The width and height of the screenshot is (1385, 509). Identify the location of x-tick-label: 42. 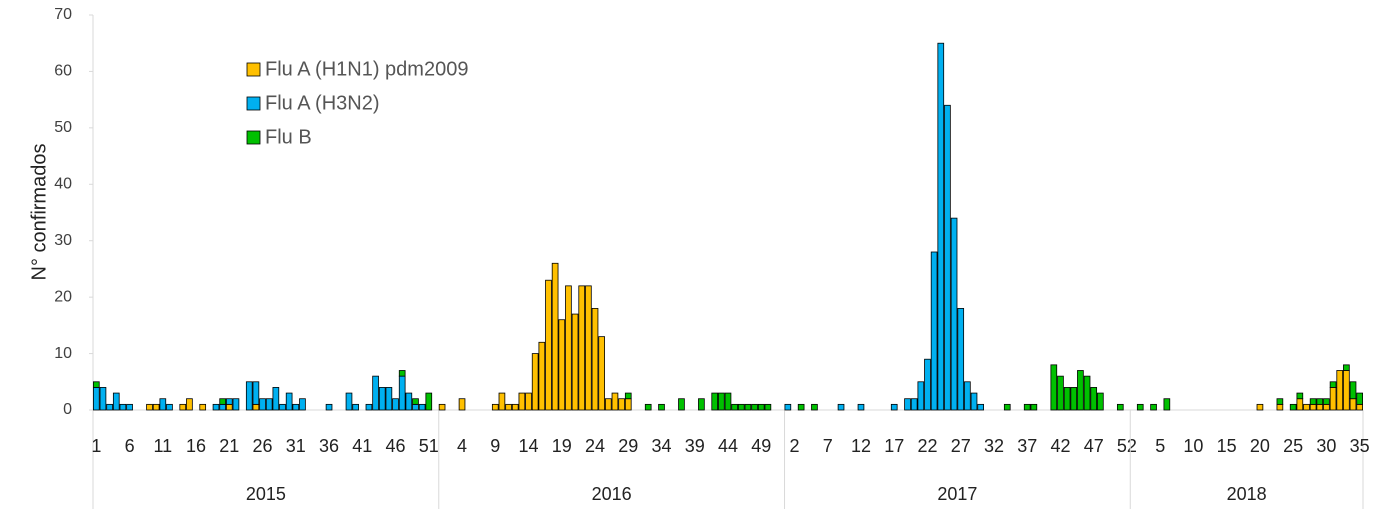
(1060, 446).